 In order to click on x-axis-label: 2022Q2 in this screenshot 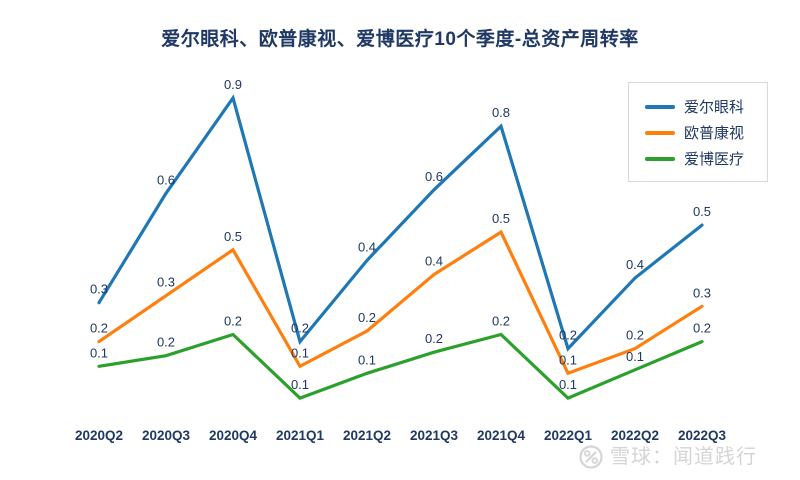, I will do `click(635, 435)`.